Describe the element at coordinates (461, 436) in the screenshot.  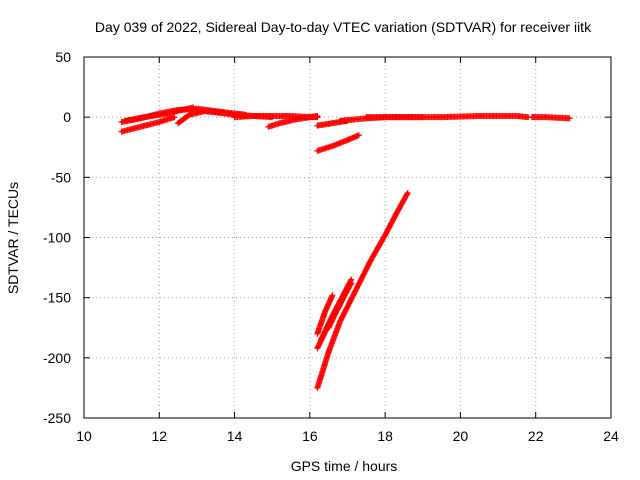
I see `x-tick-label: 20` at that location.